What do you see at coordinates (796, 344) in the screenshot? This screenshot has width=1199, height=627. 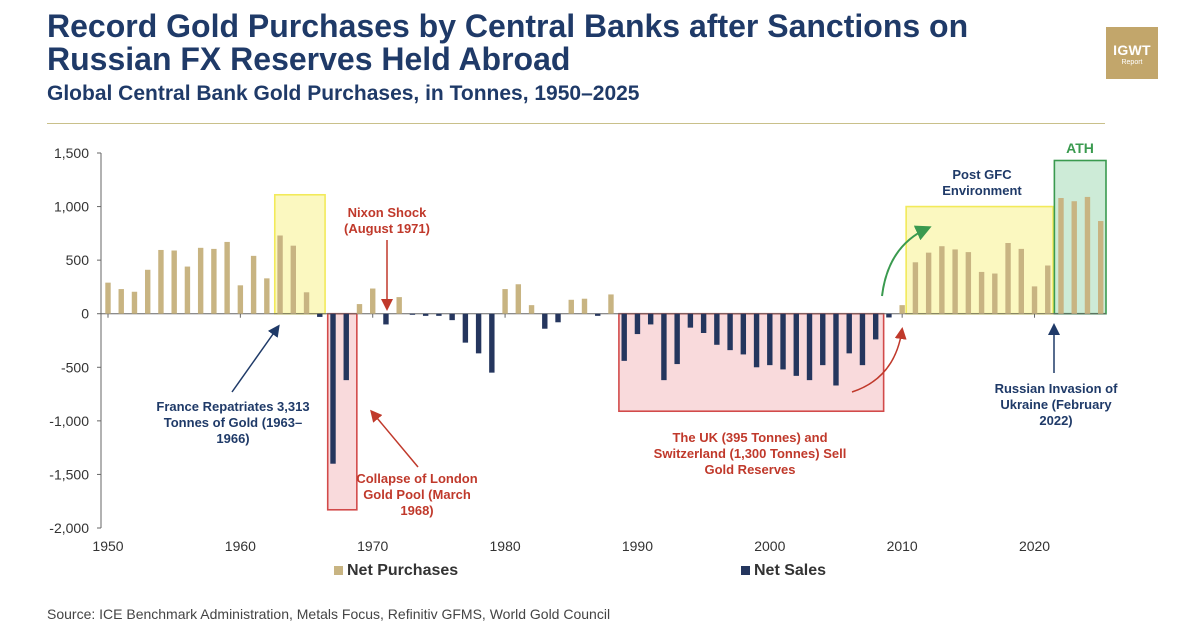 I see `bar-net-sales-2002` at bounding box center [796, 344].